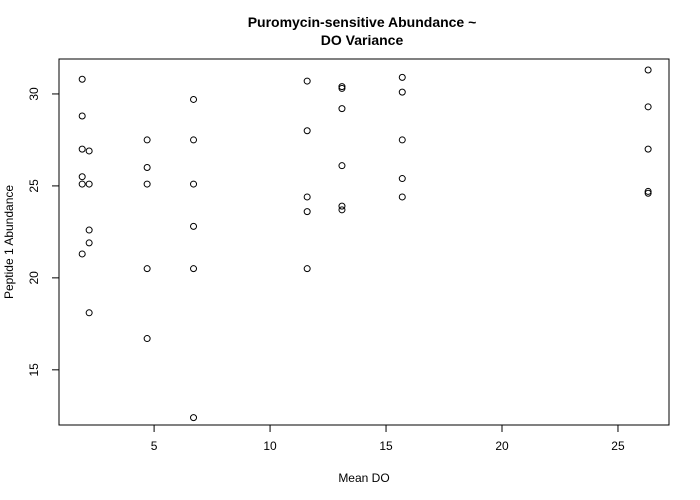 The height and width of the screenshot is (500, 700). Describe the element at coordinates (34, 94) in the screenshot. I see `y-tick-label-3: 30` at that location.